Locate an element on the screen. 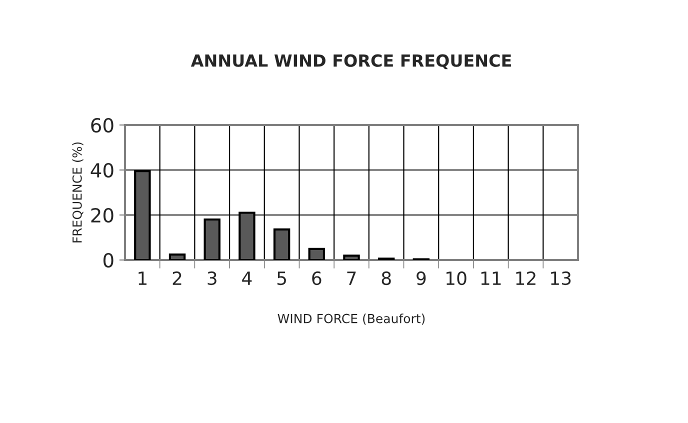 The image size is (688, 423). x-tick-label: 10 is located at coordinates (456, 278).